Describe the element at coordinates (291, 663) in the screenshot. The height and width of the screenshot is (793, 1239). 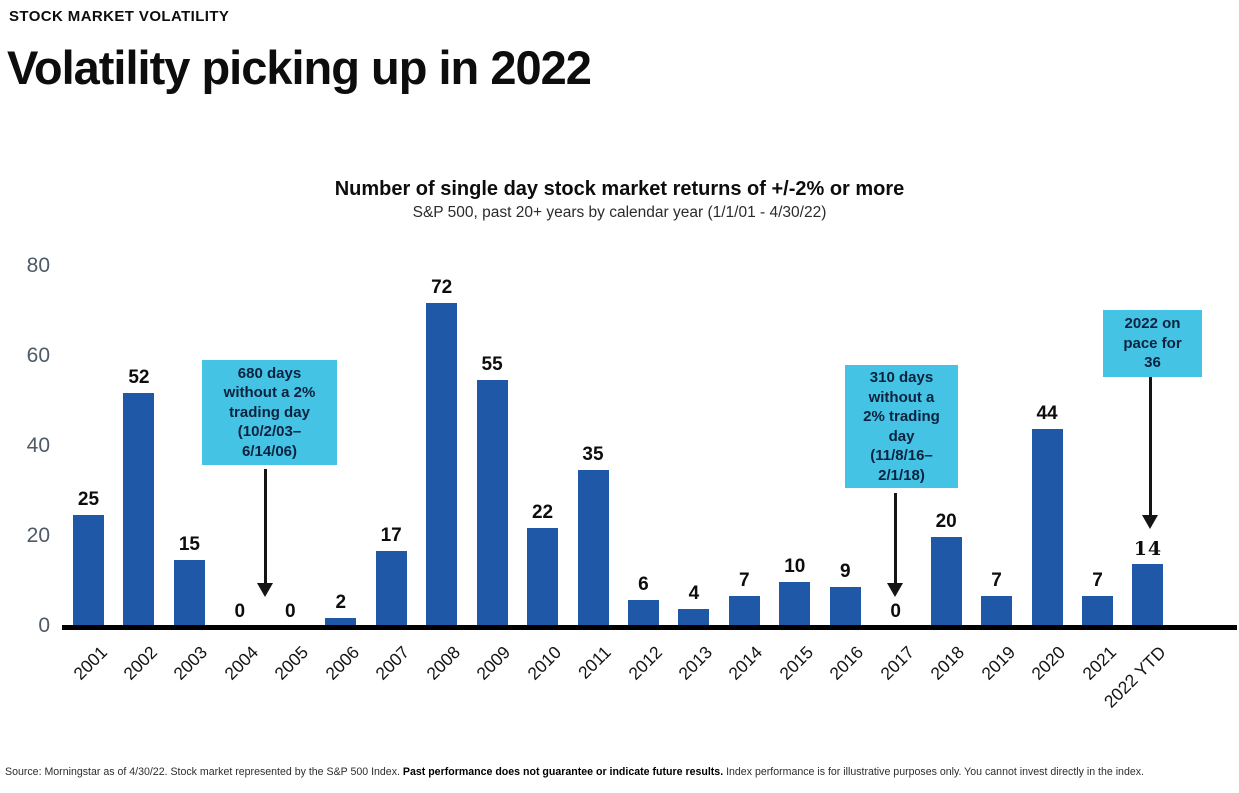
I see `x-tick-label: 2005` at that location.